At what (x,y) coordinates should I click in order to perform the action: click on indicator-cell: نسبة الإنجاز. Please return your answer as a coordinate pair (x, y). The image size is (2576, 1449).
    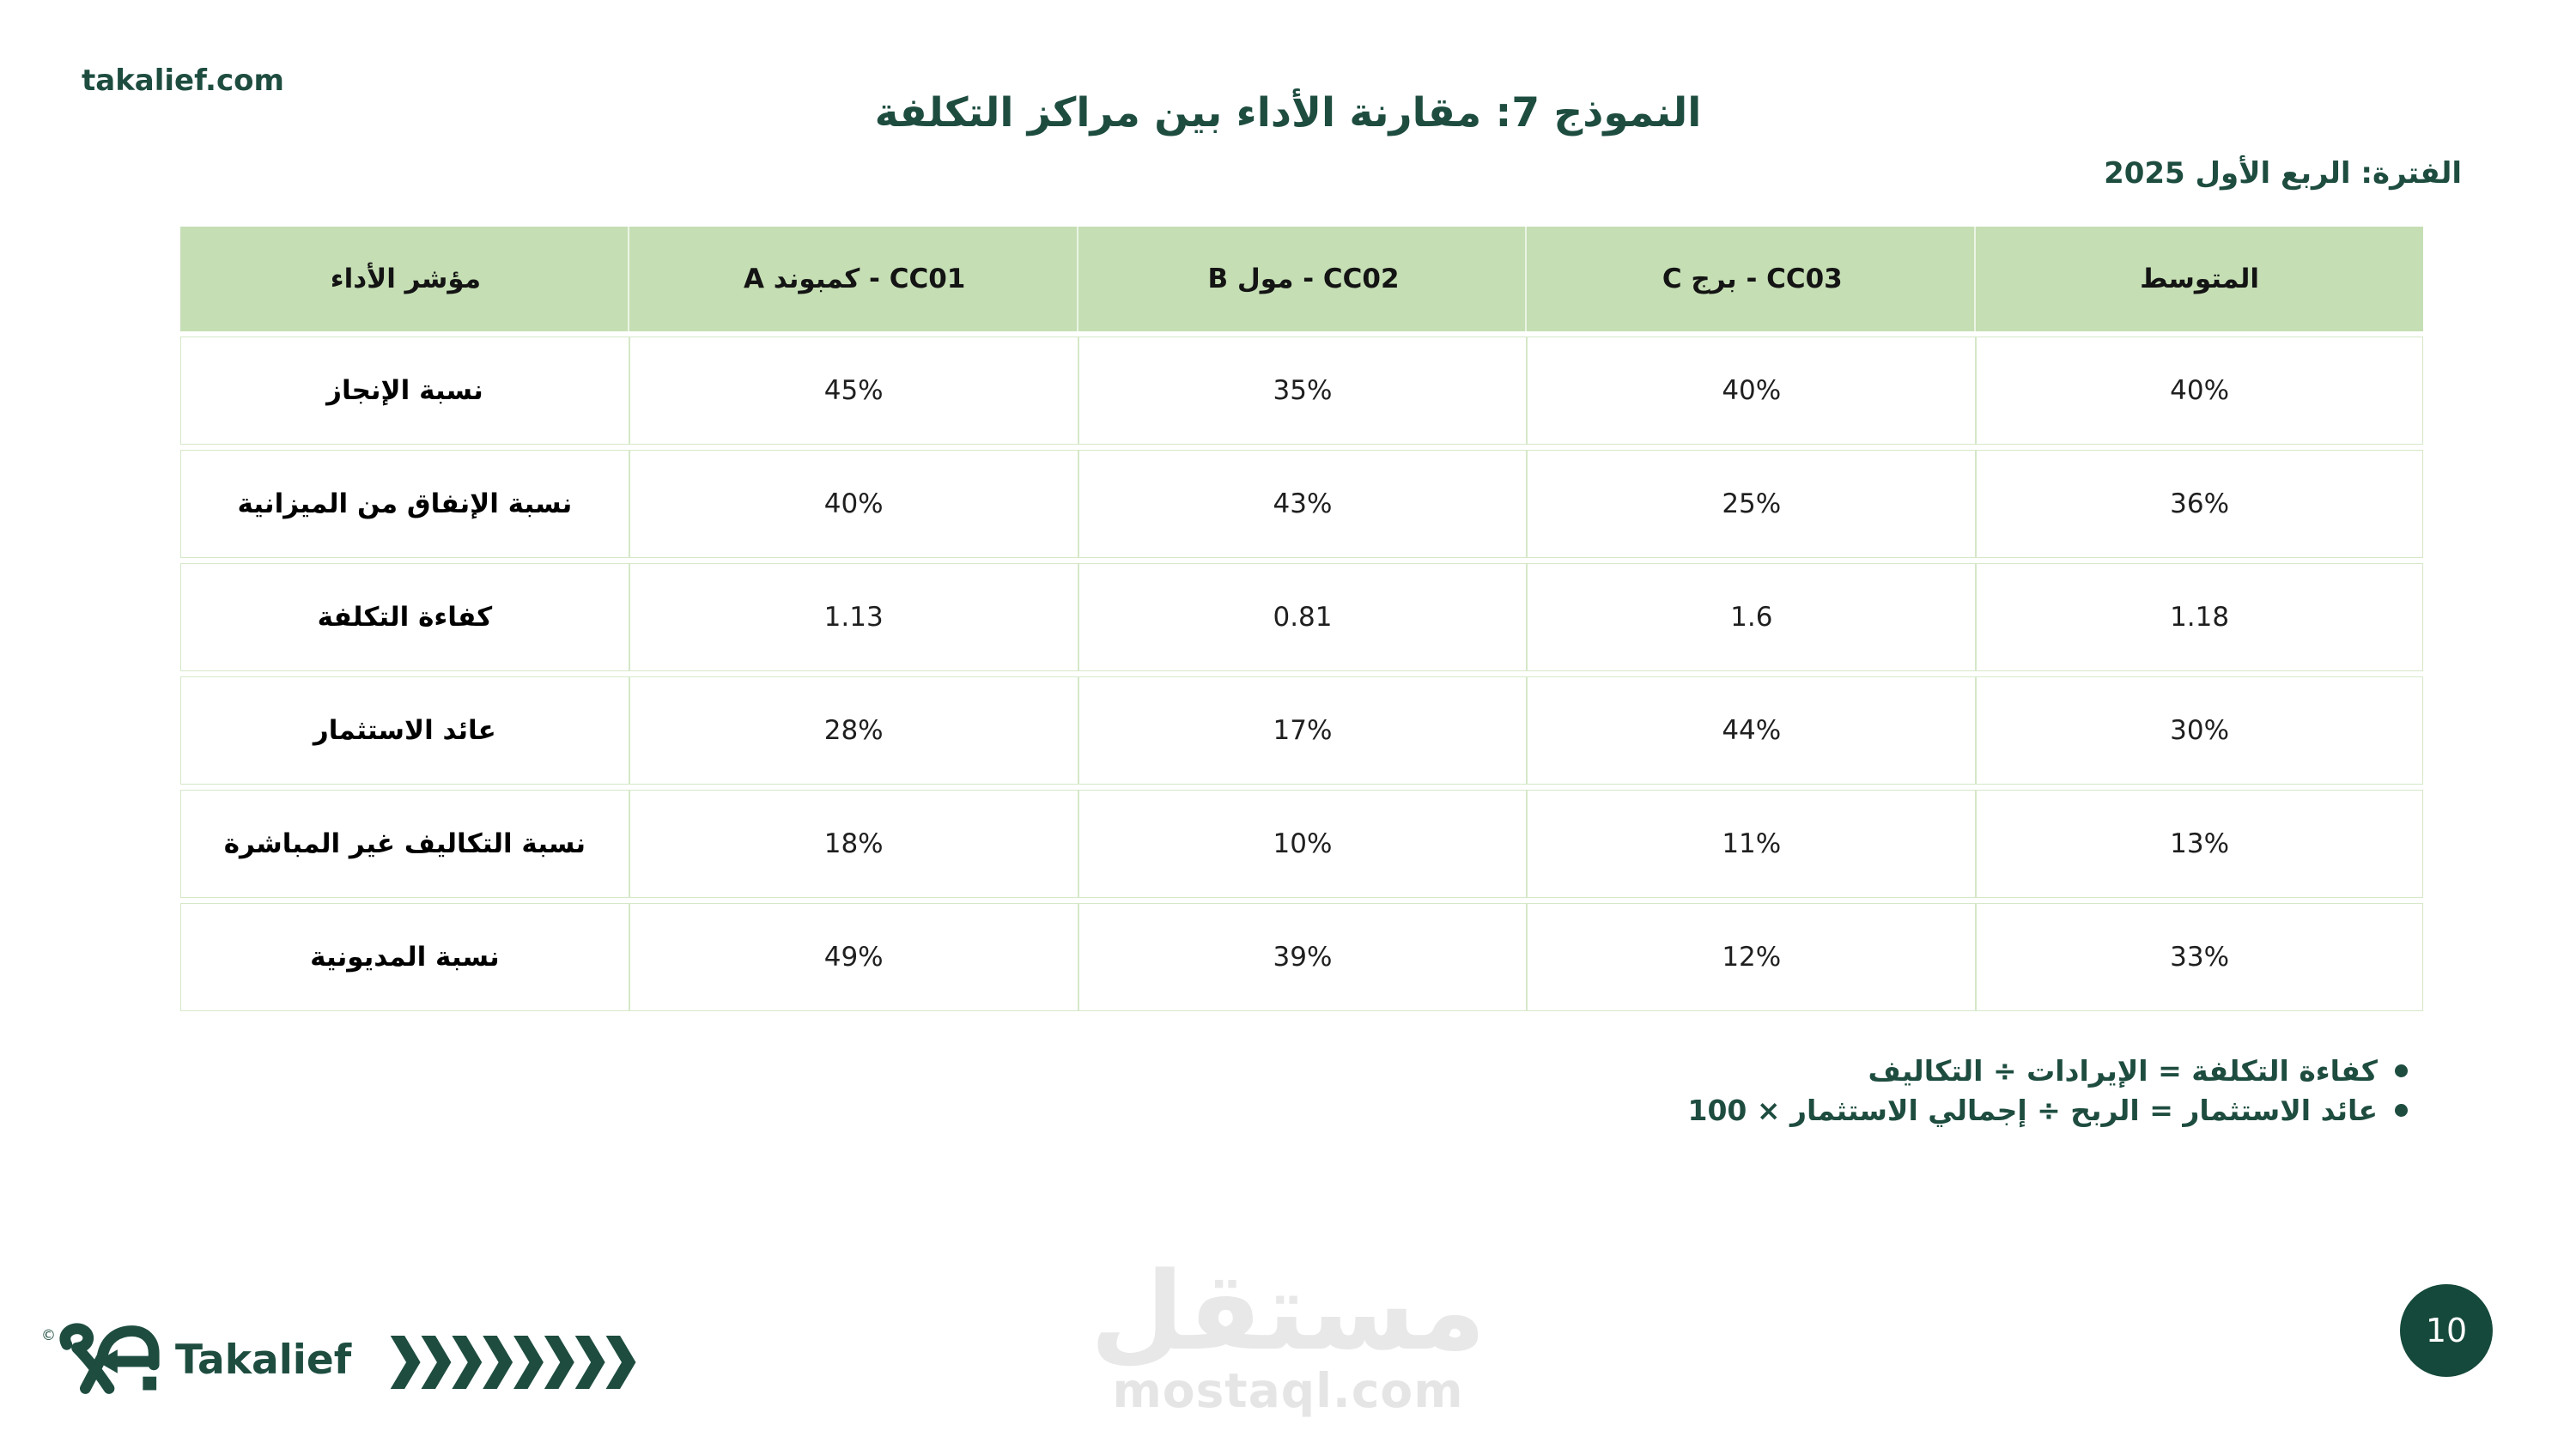
    Looking at the image, I should click on (404, 390).